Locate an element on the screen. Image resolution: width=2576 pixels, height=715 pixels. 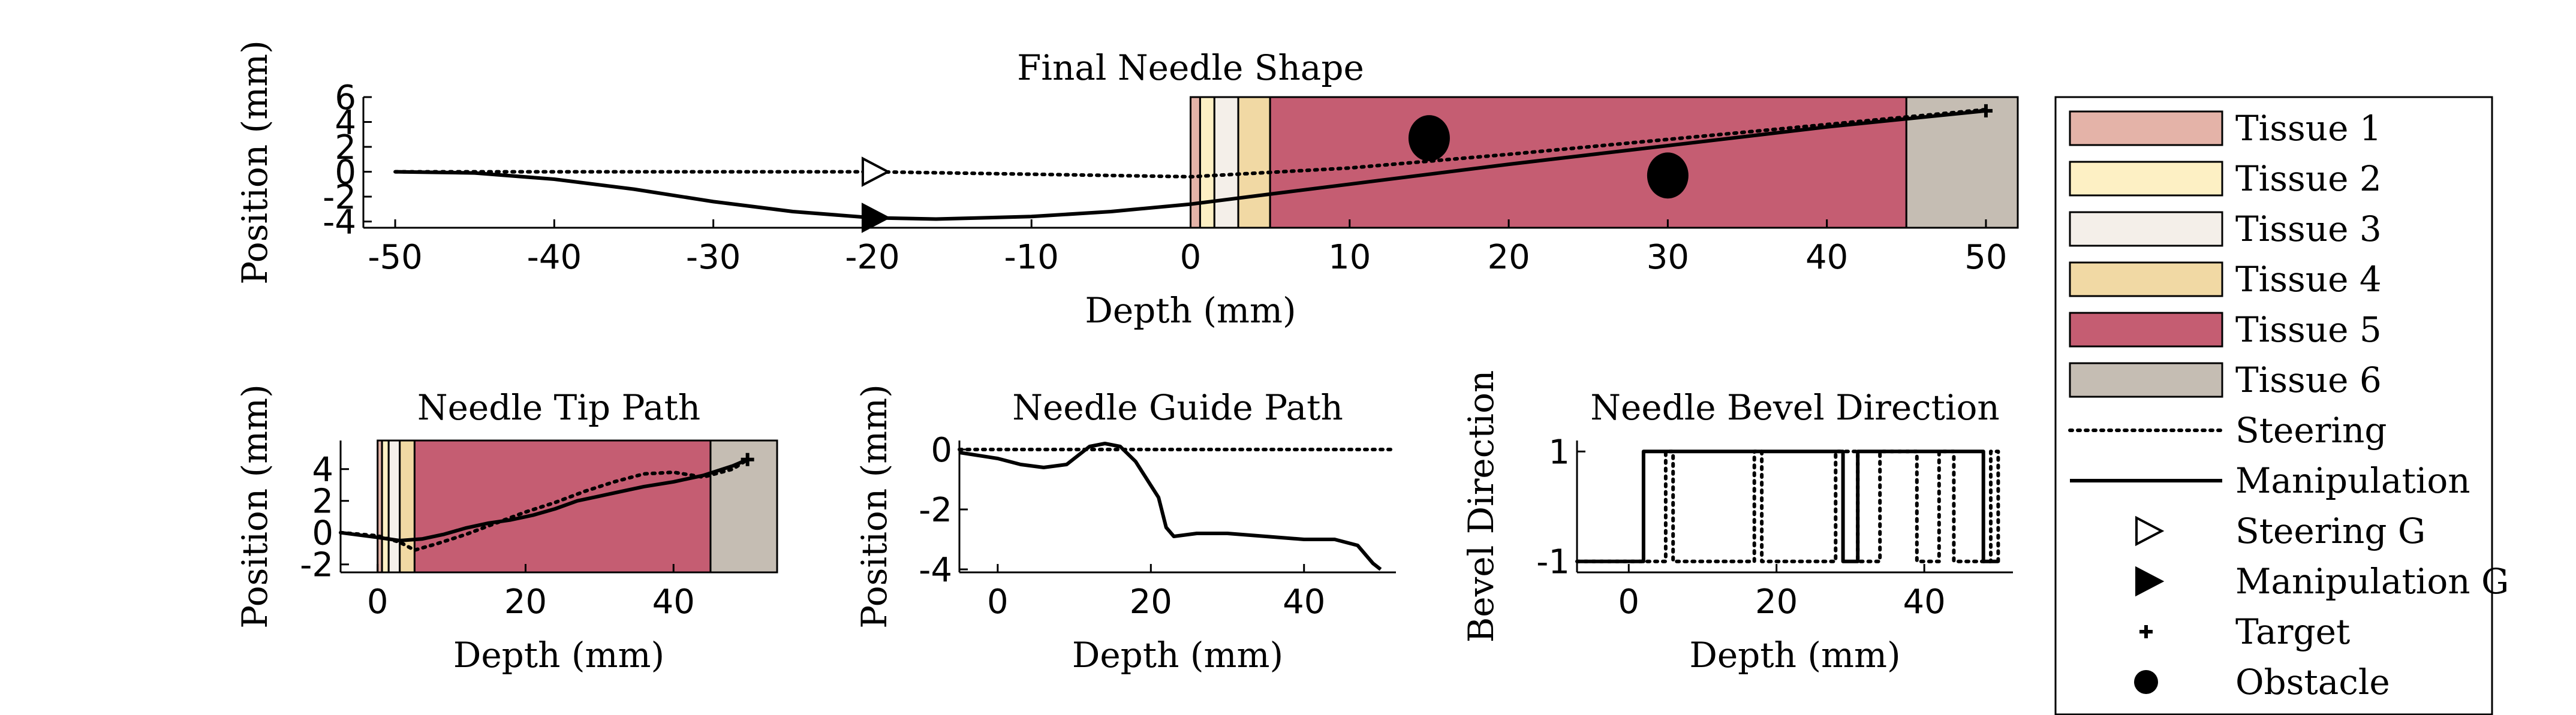
legend-item: Tissue 4 is located at coordinates (2225, 279).